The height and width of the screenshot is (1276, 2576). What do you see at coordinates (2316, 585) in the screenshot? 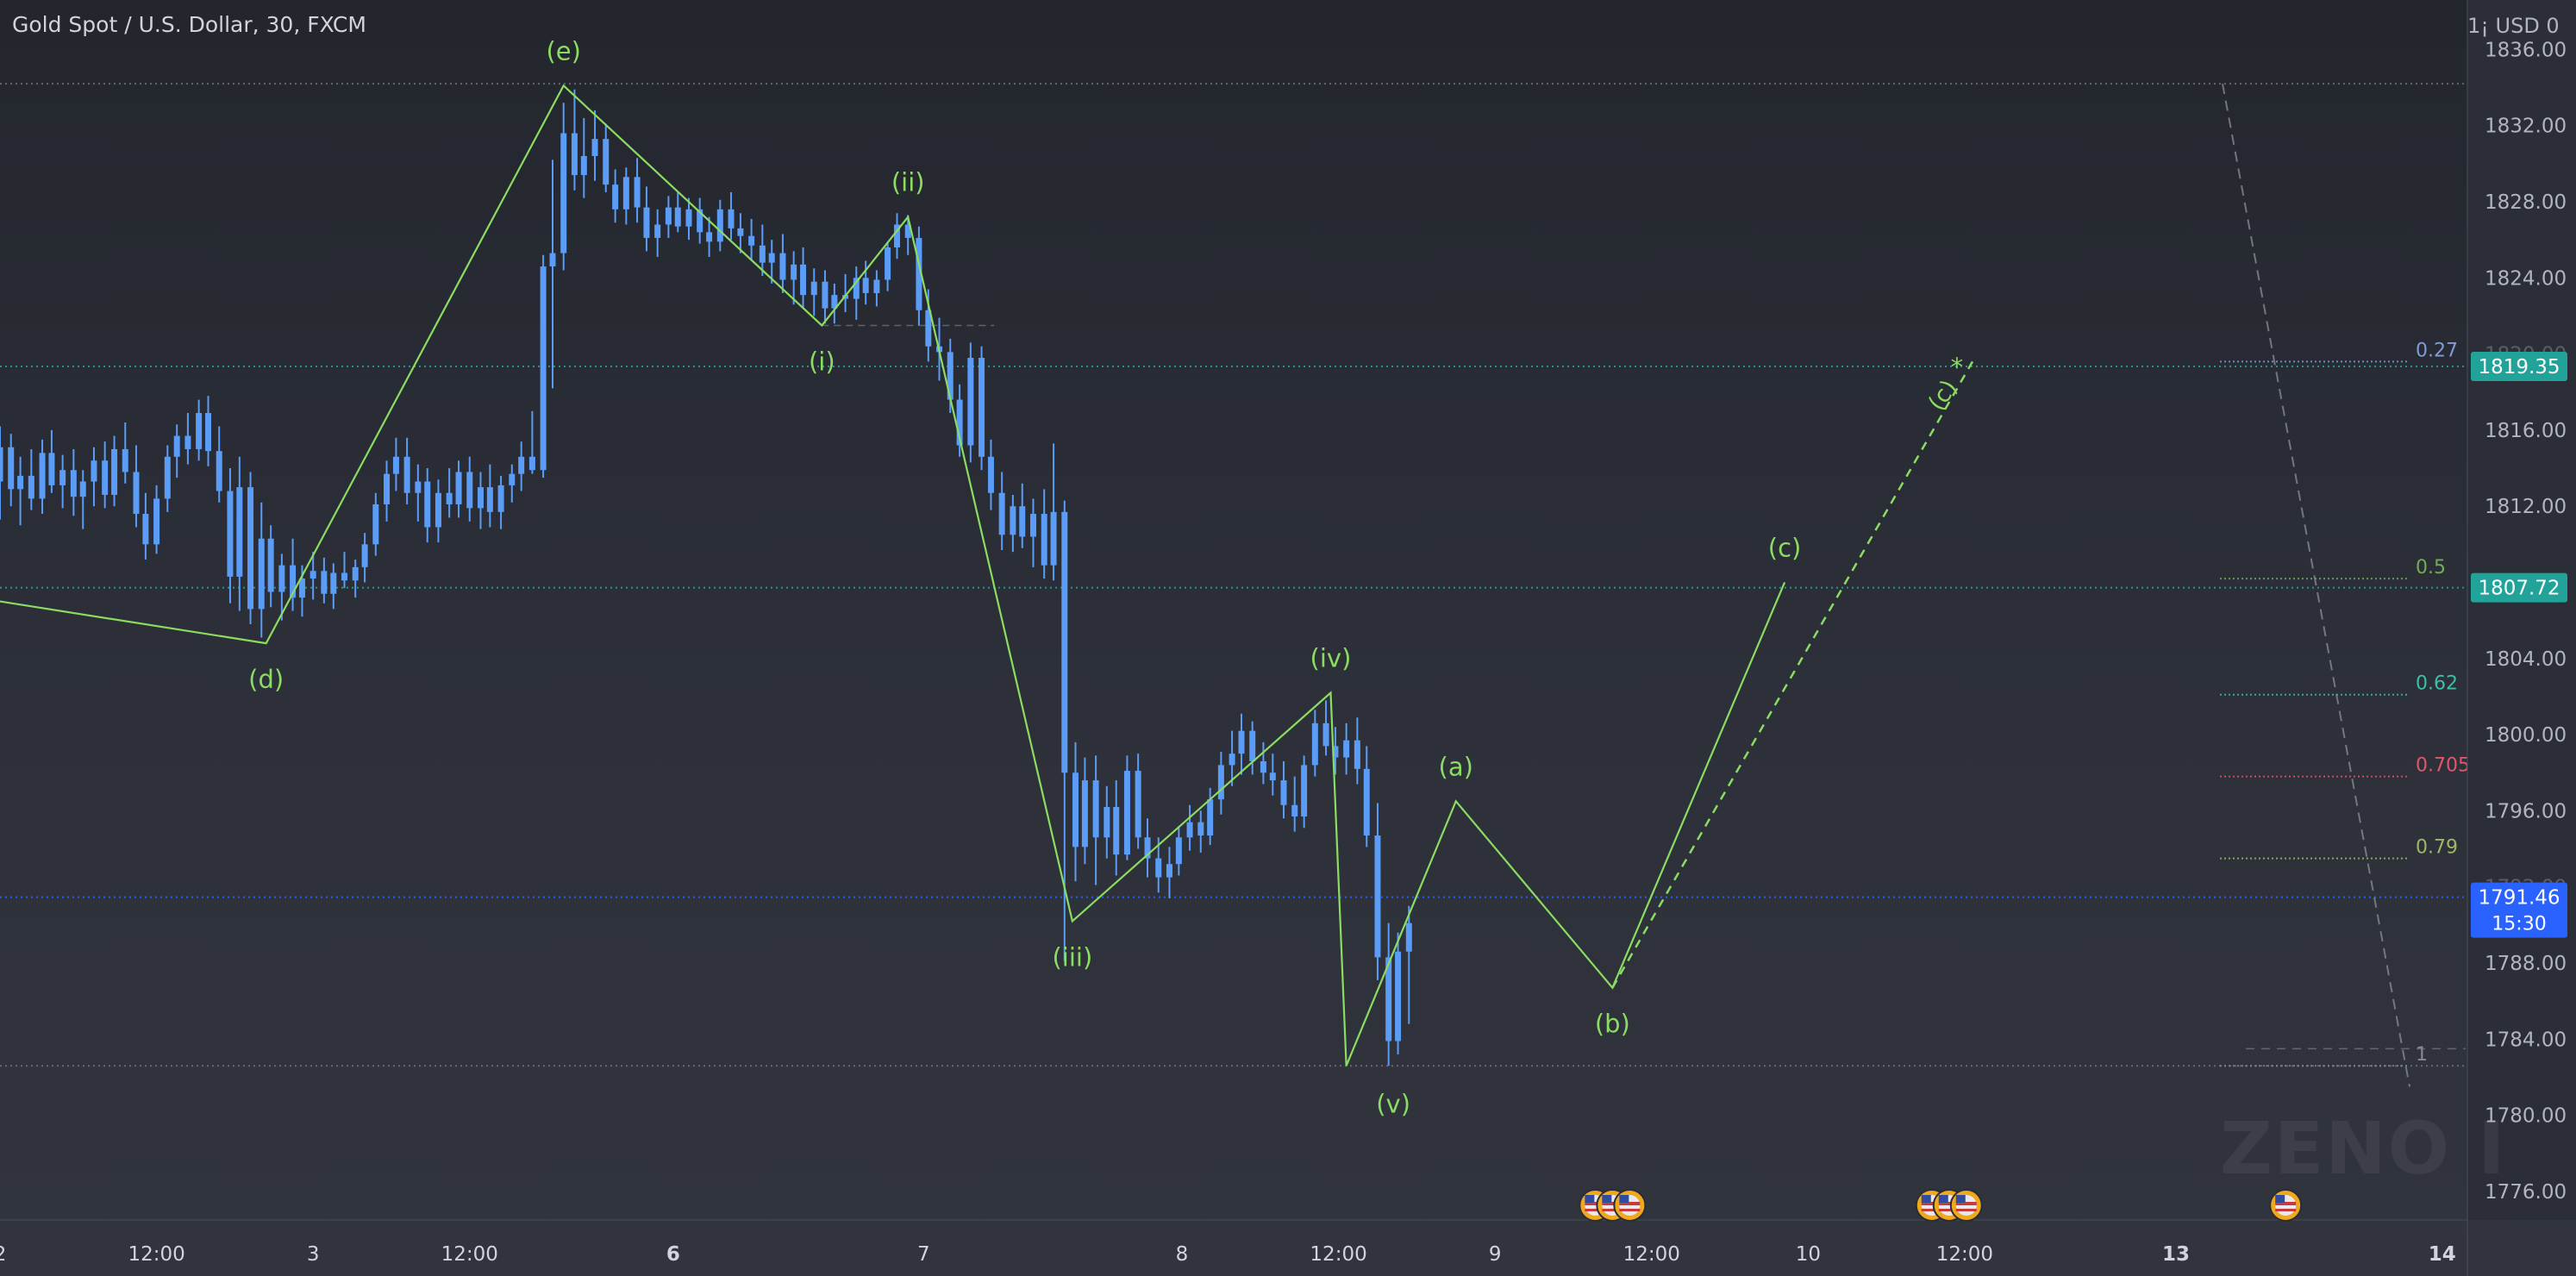
I see `fib-trend-line` at bounding box center [2316, 585].